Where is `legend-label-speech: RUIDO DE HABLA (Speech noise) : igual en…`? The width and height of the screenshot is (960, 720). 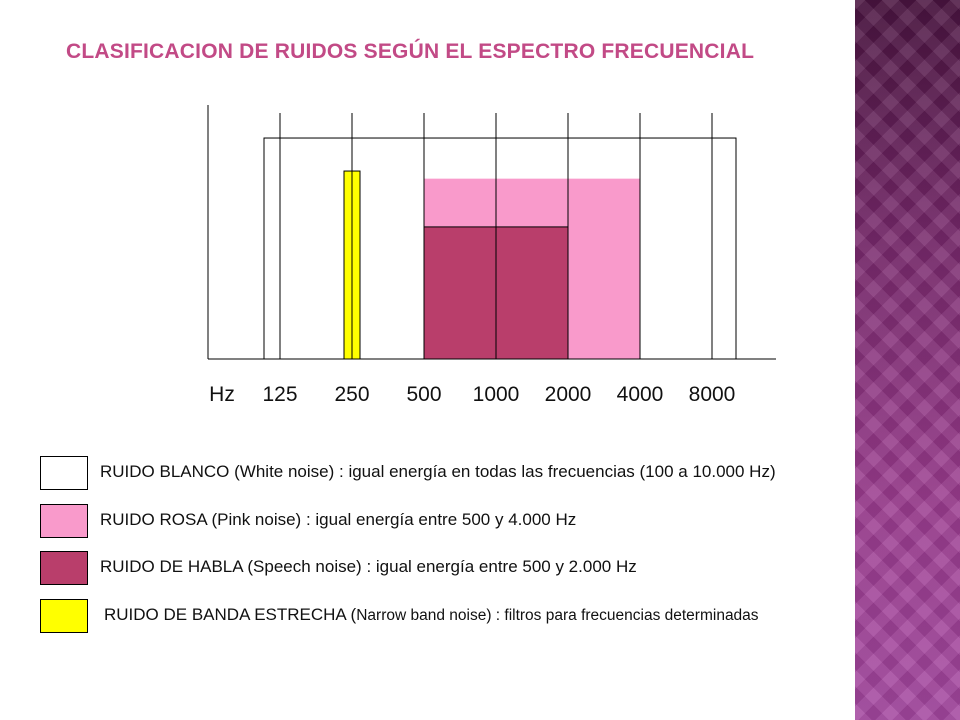
legend-label-speech: RUIDO DE HABLA (Speech noise) : igual en… is located at coordinates (368, 566).